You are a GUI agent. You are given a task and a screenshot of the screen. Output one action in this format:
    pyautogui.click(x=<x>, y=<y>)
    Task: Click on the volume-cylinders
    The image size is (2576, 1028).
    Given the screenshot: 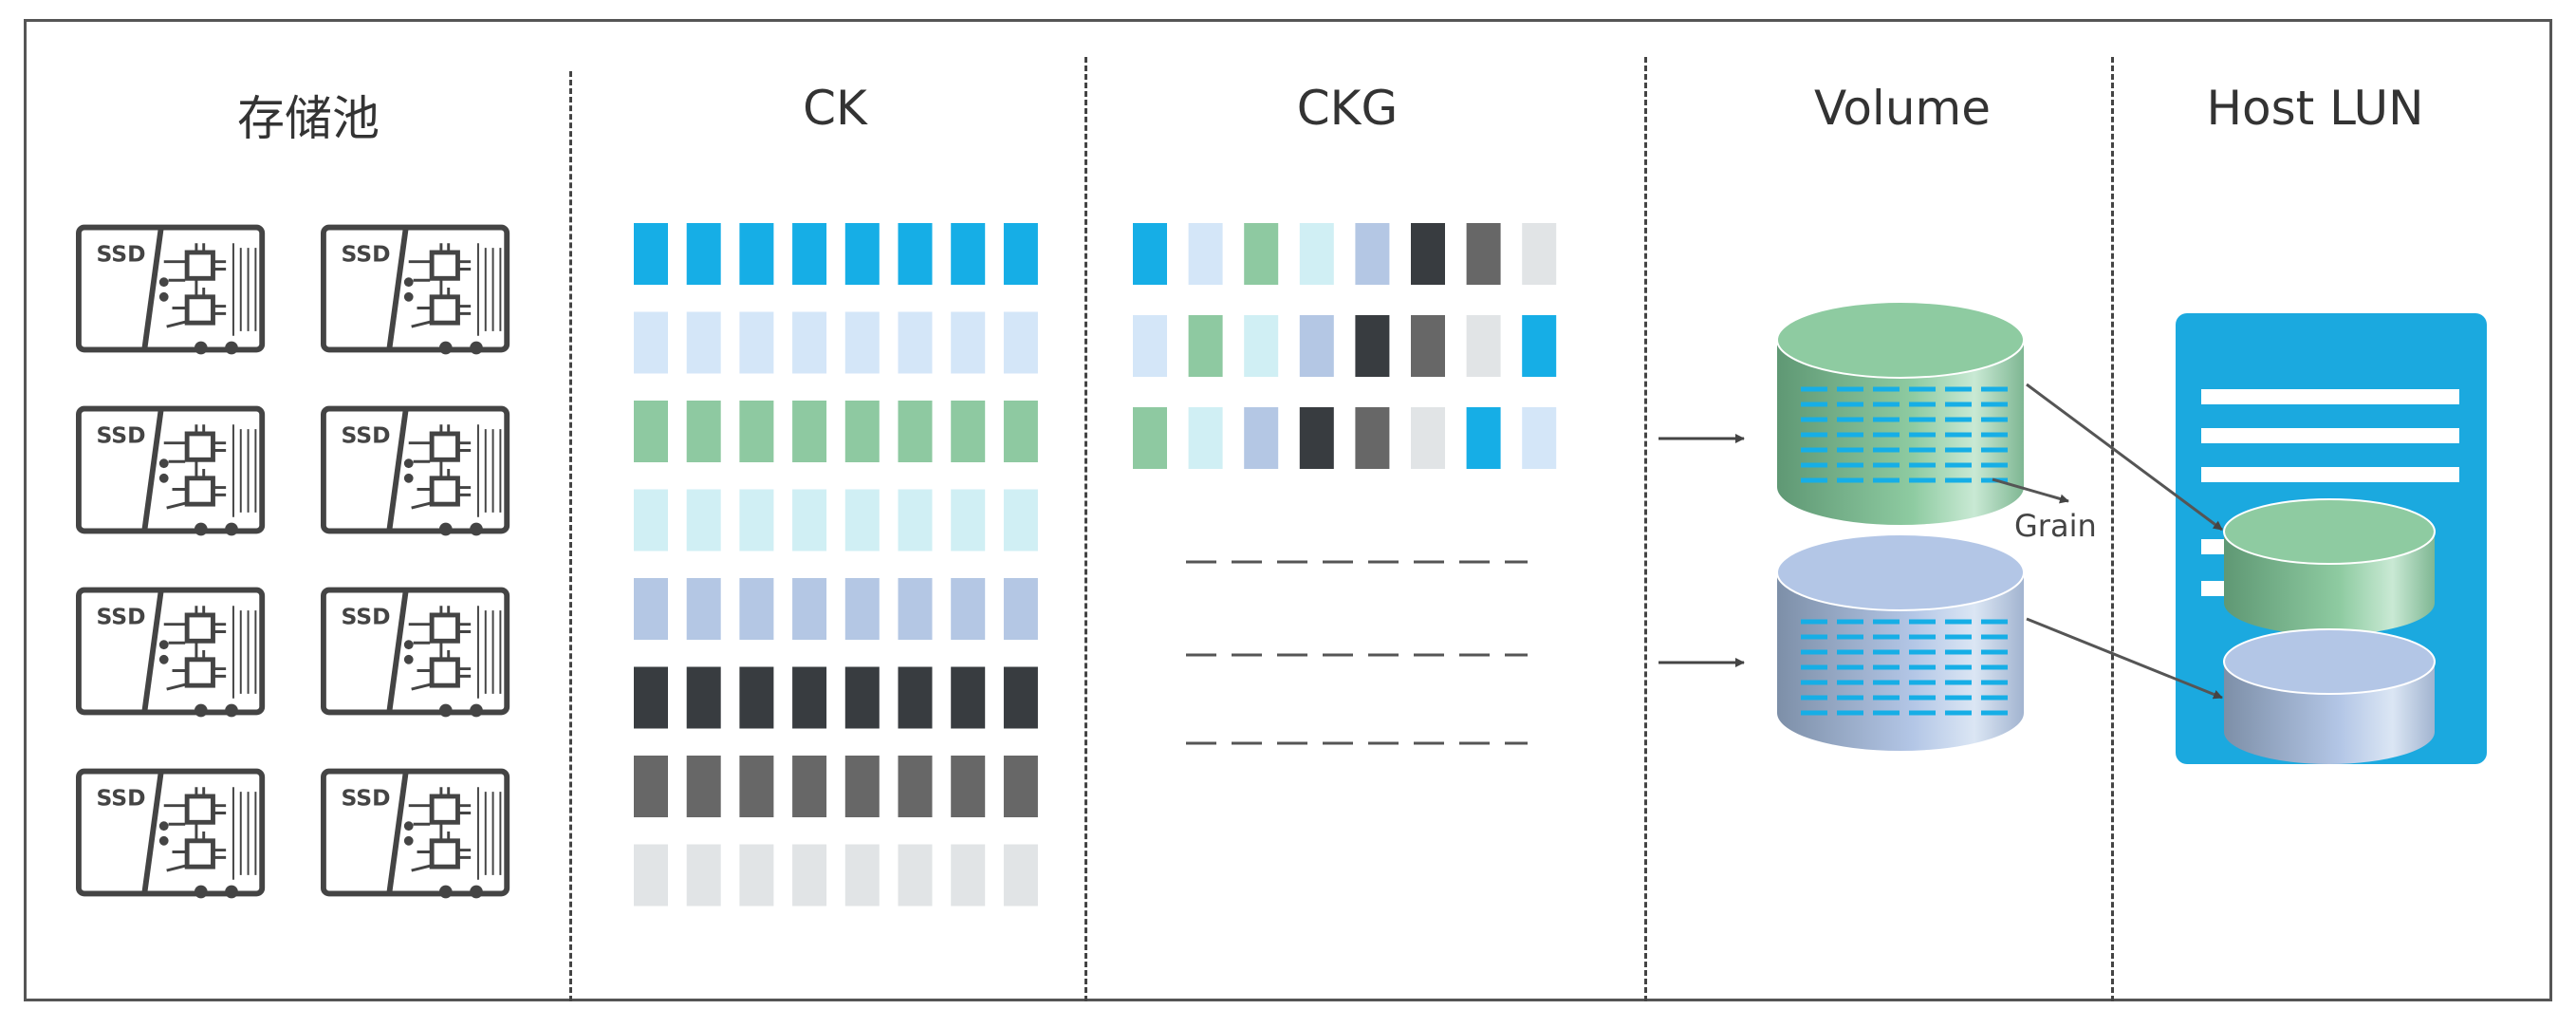 What is the action you would take?
    pyautogui.click(x=1900, y=526)
    